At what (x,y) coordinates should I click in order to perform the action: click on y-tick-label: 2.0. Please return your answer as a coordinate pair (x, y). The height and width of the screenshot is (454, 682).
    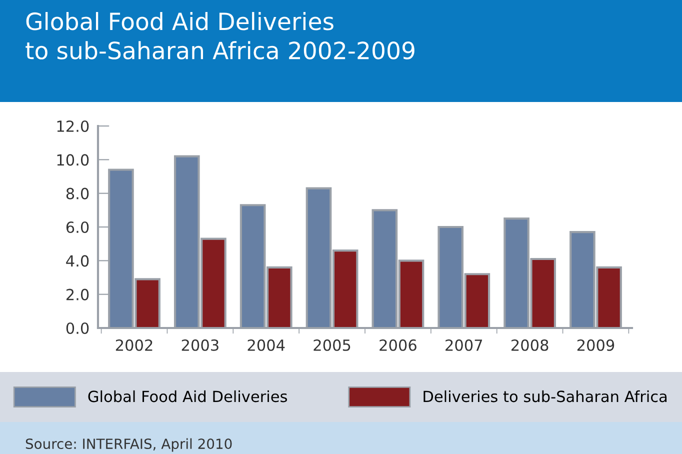
    Looking at the image, I should click on (77, 294).